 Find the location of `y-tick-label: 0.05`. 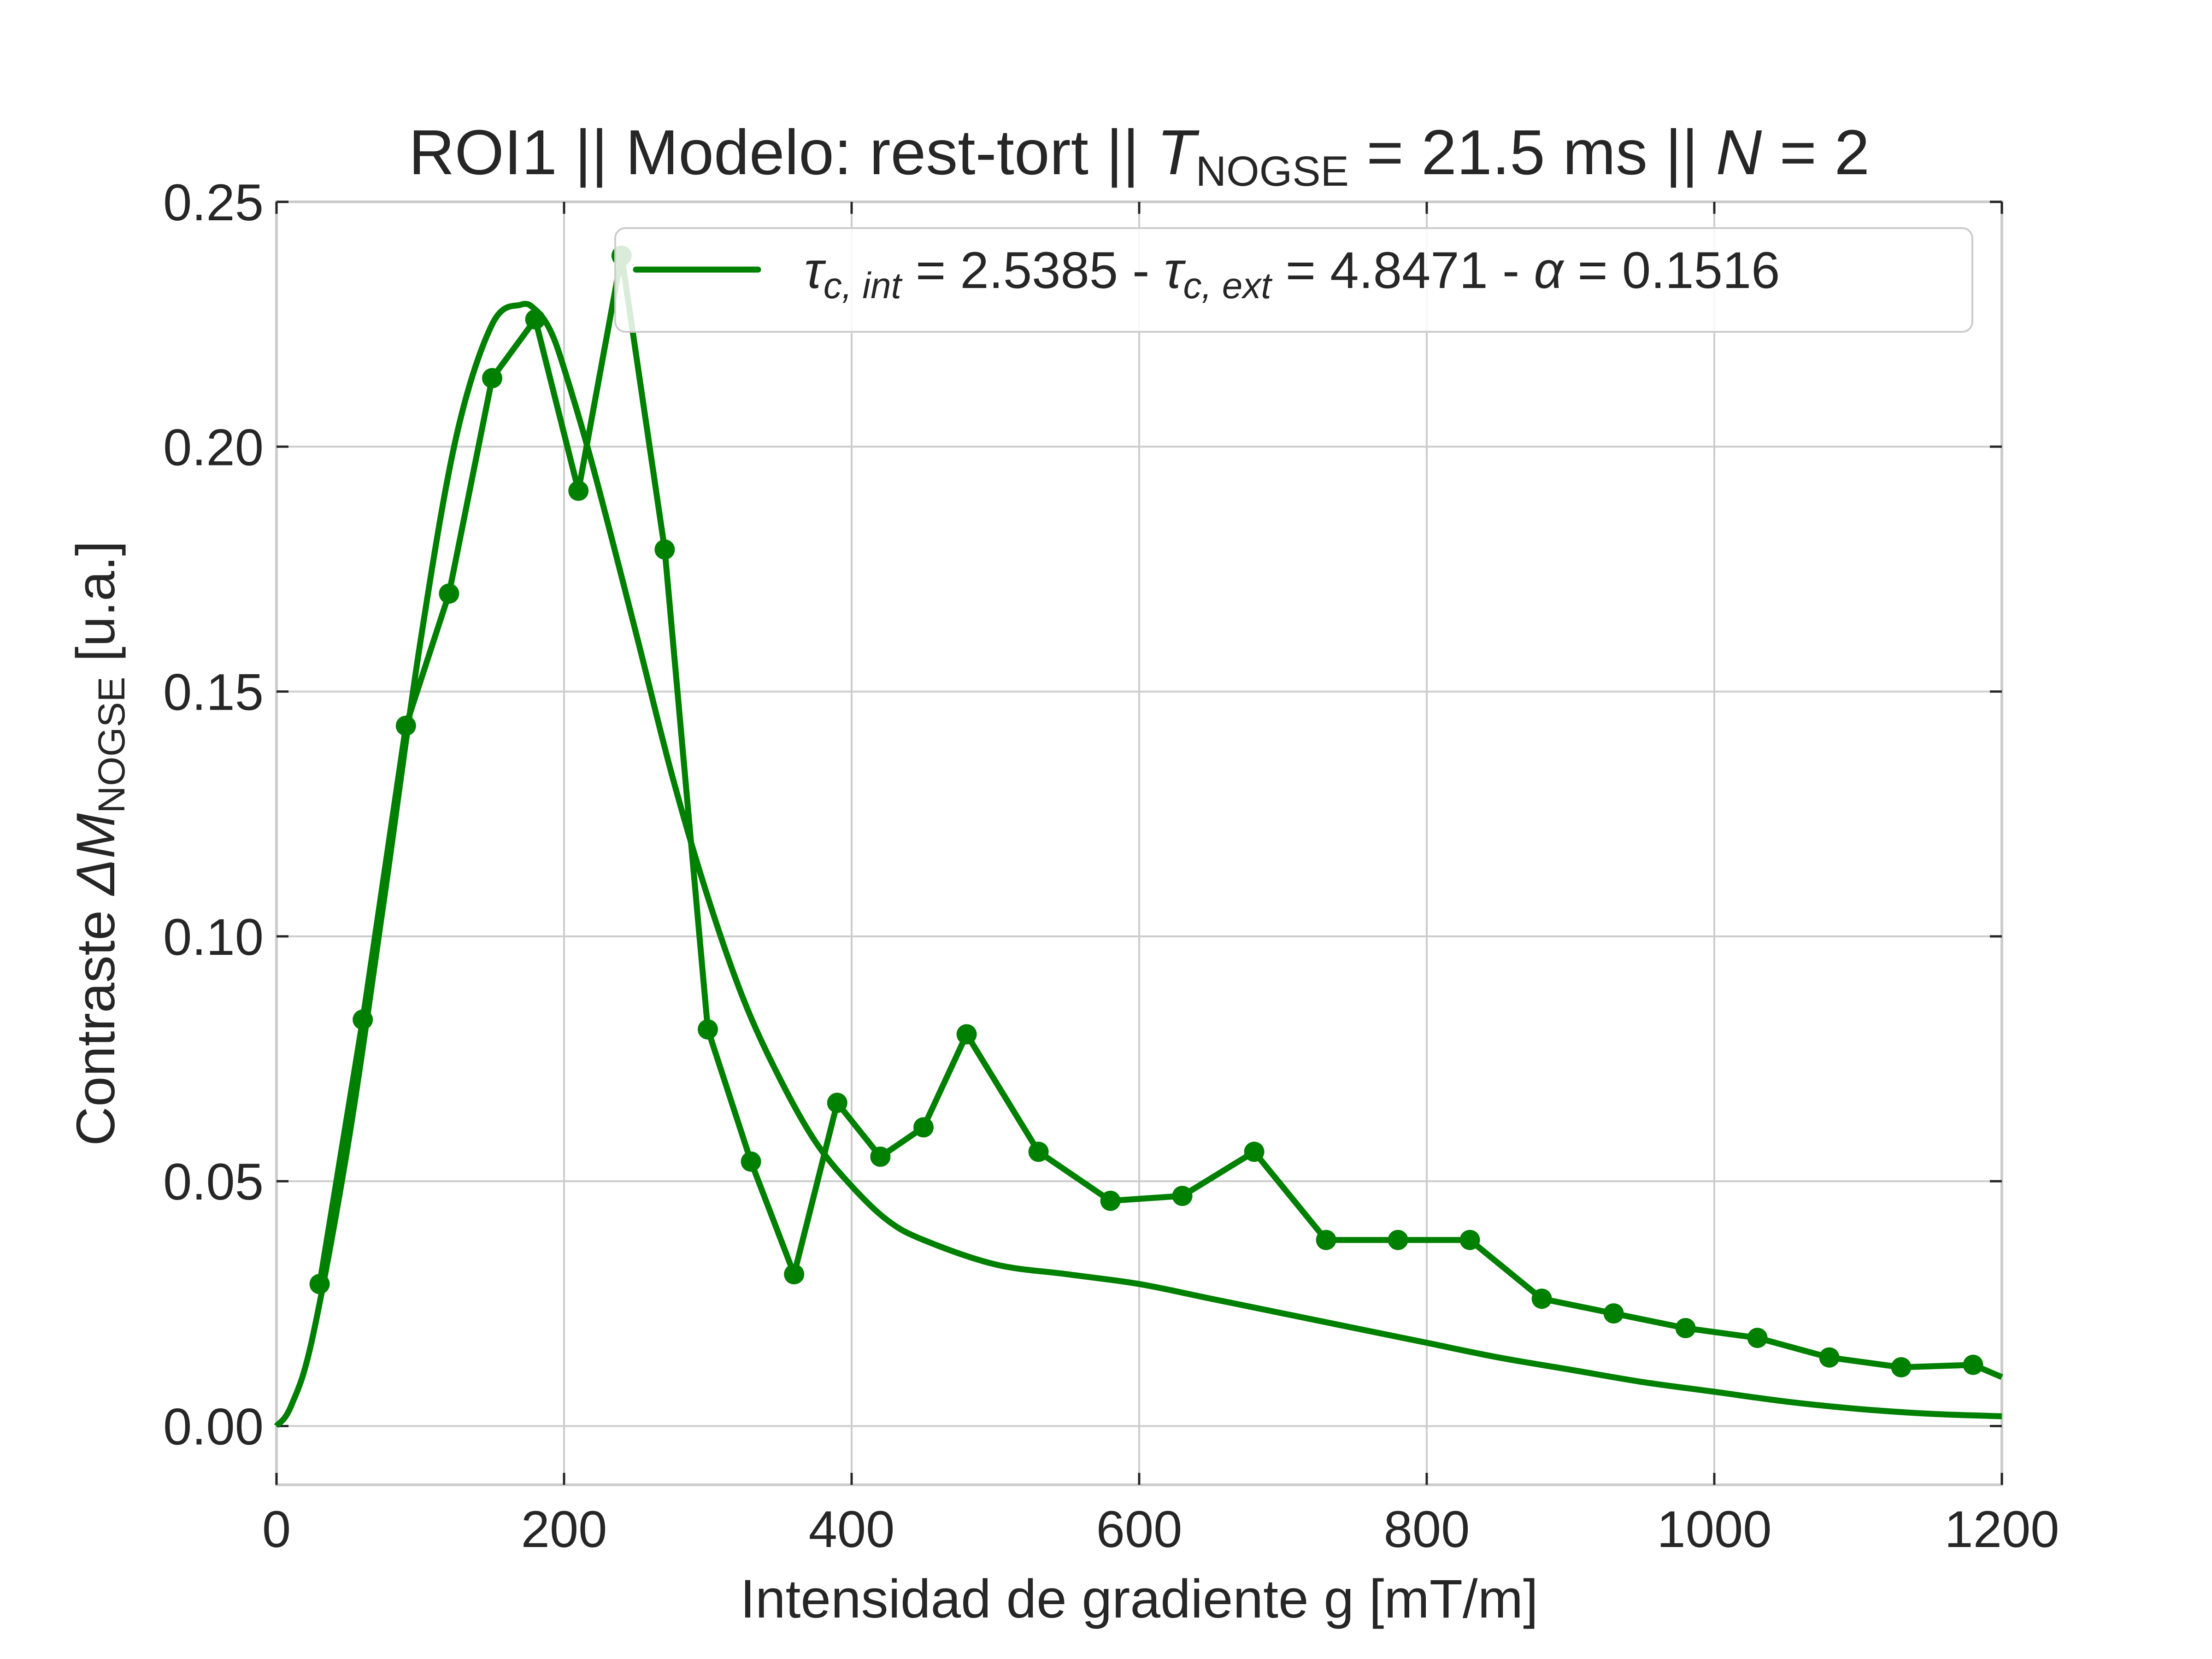

y-tick-label: 0.05 is located at coordinates (213, 1182).